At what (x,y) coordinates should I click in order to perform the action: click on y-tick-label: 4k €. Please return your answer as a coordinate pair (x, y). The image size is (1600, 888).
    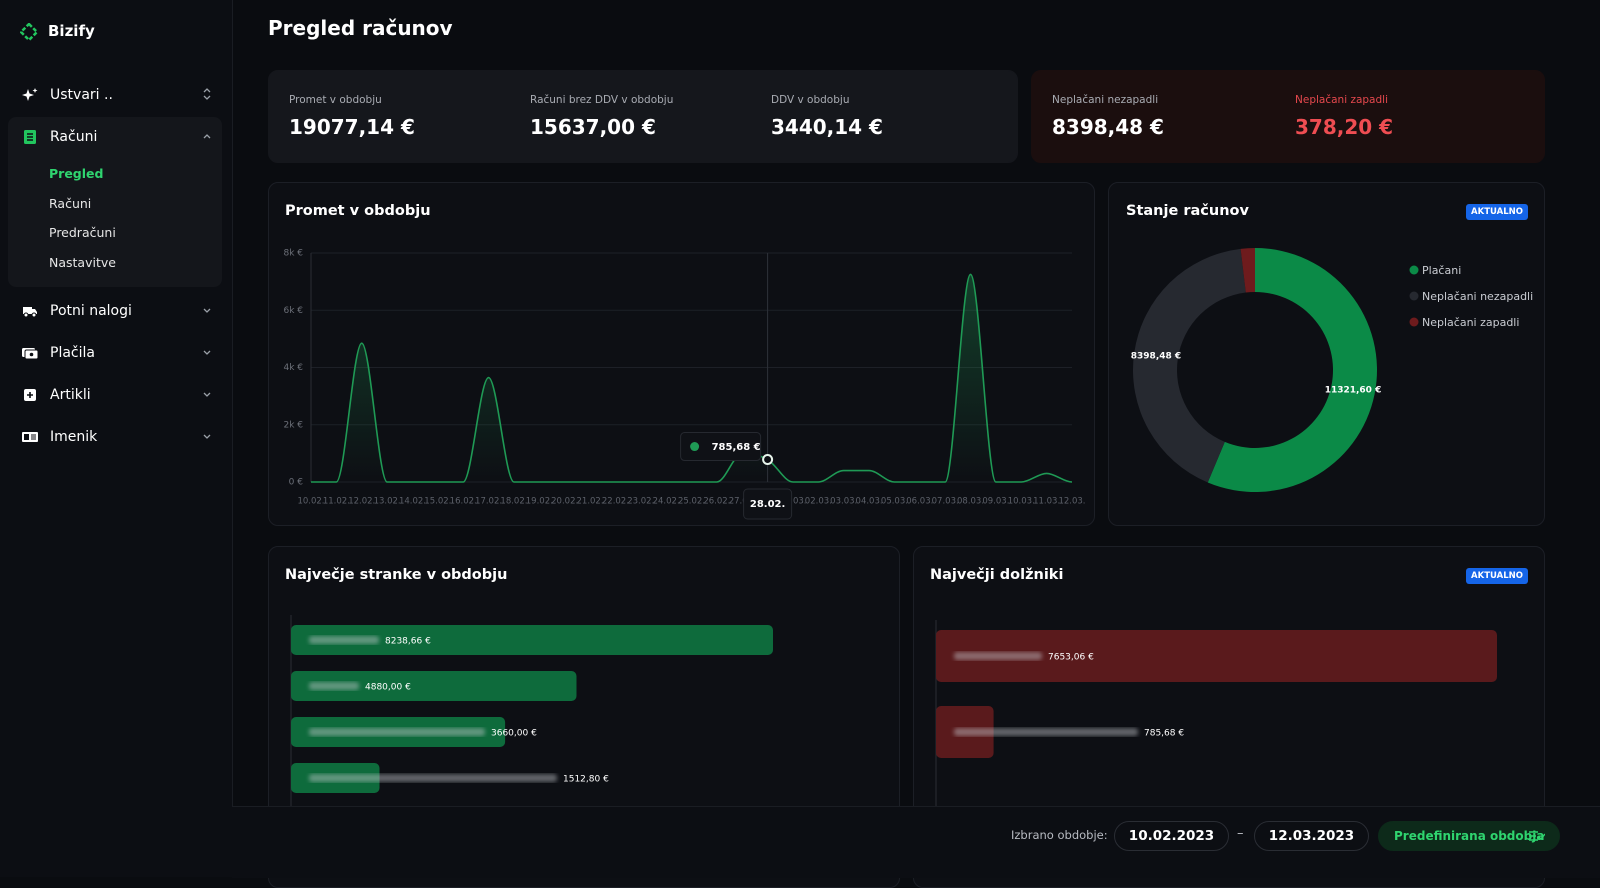
    Looking at the image, I should click on (293, 368).